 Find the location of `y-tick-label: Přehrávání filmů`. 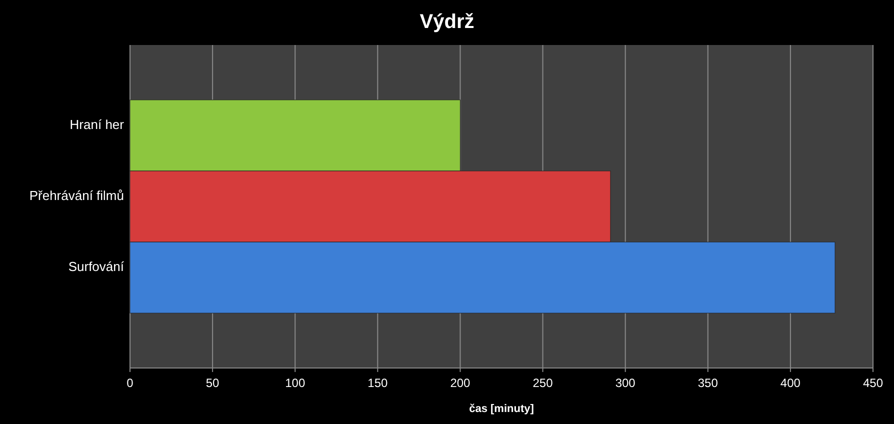

y-tick-label: Přehrávání filmů is located at coordinates (76, 195).